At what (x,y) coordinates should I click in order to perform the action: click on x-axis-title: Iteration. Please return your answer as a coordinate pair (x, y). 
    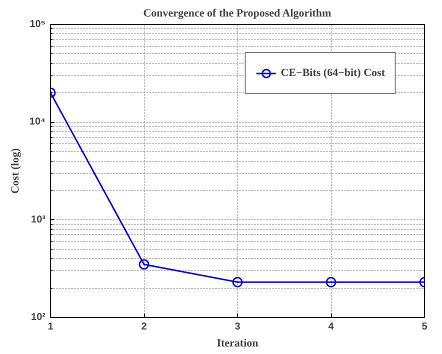
    Looking at the image, I should click on (237, 344).